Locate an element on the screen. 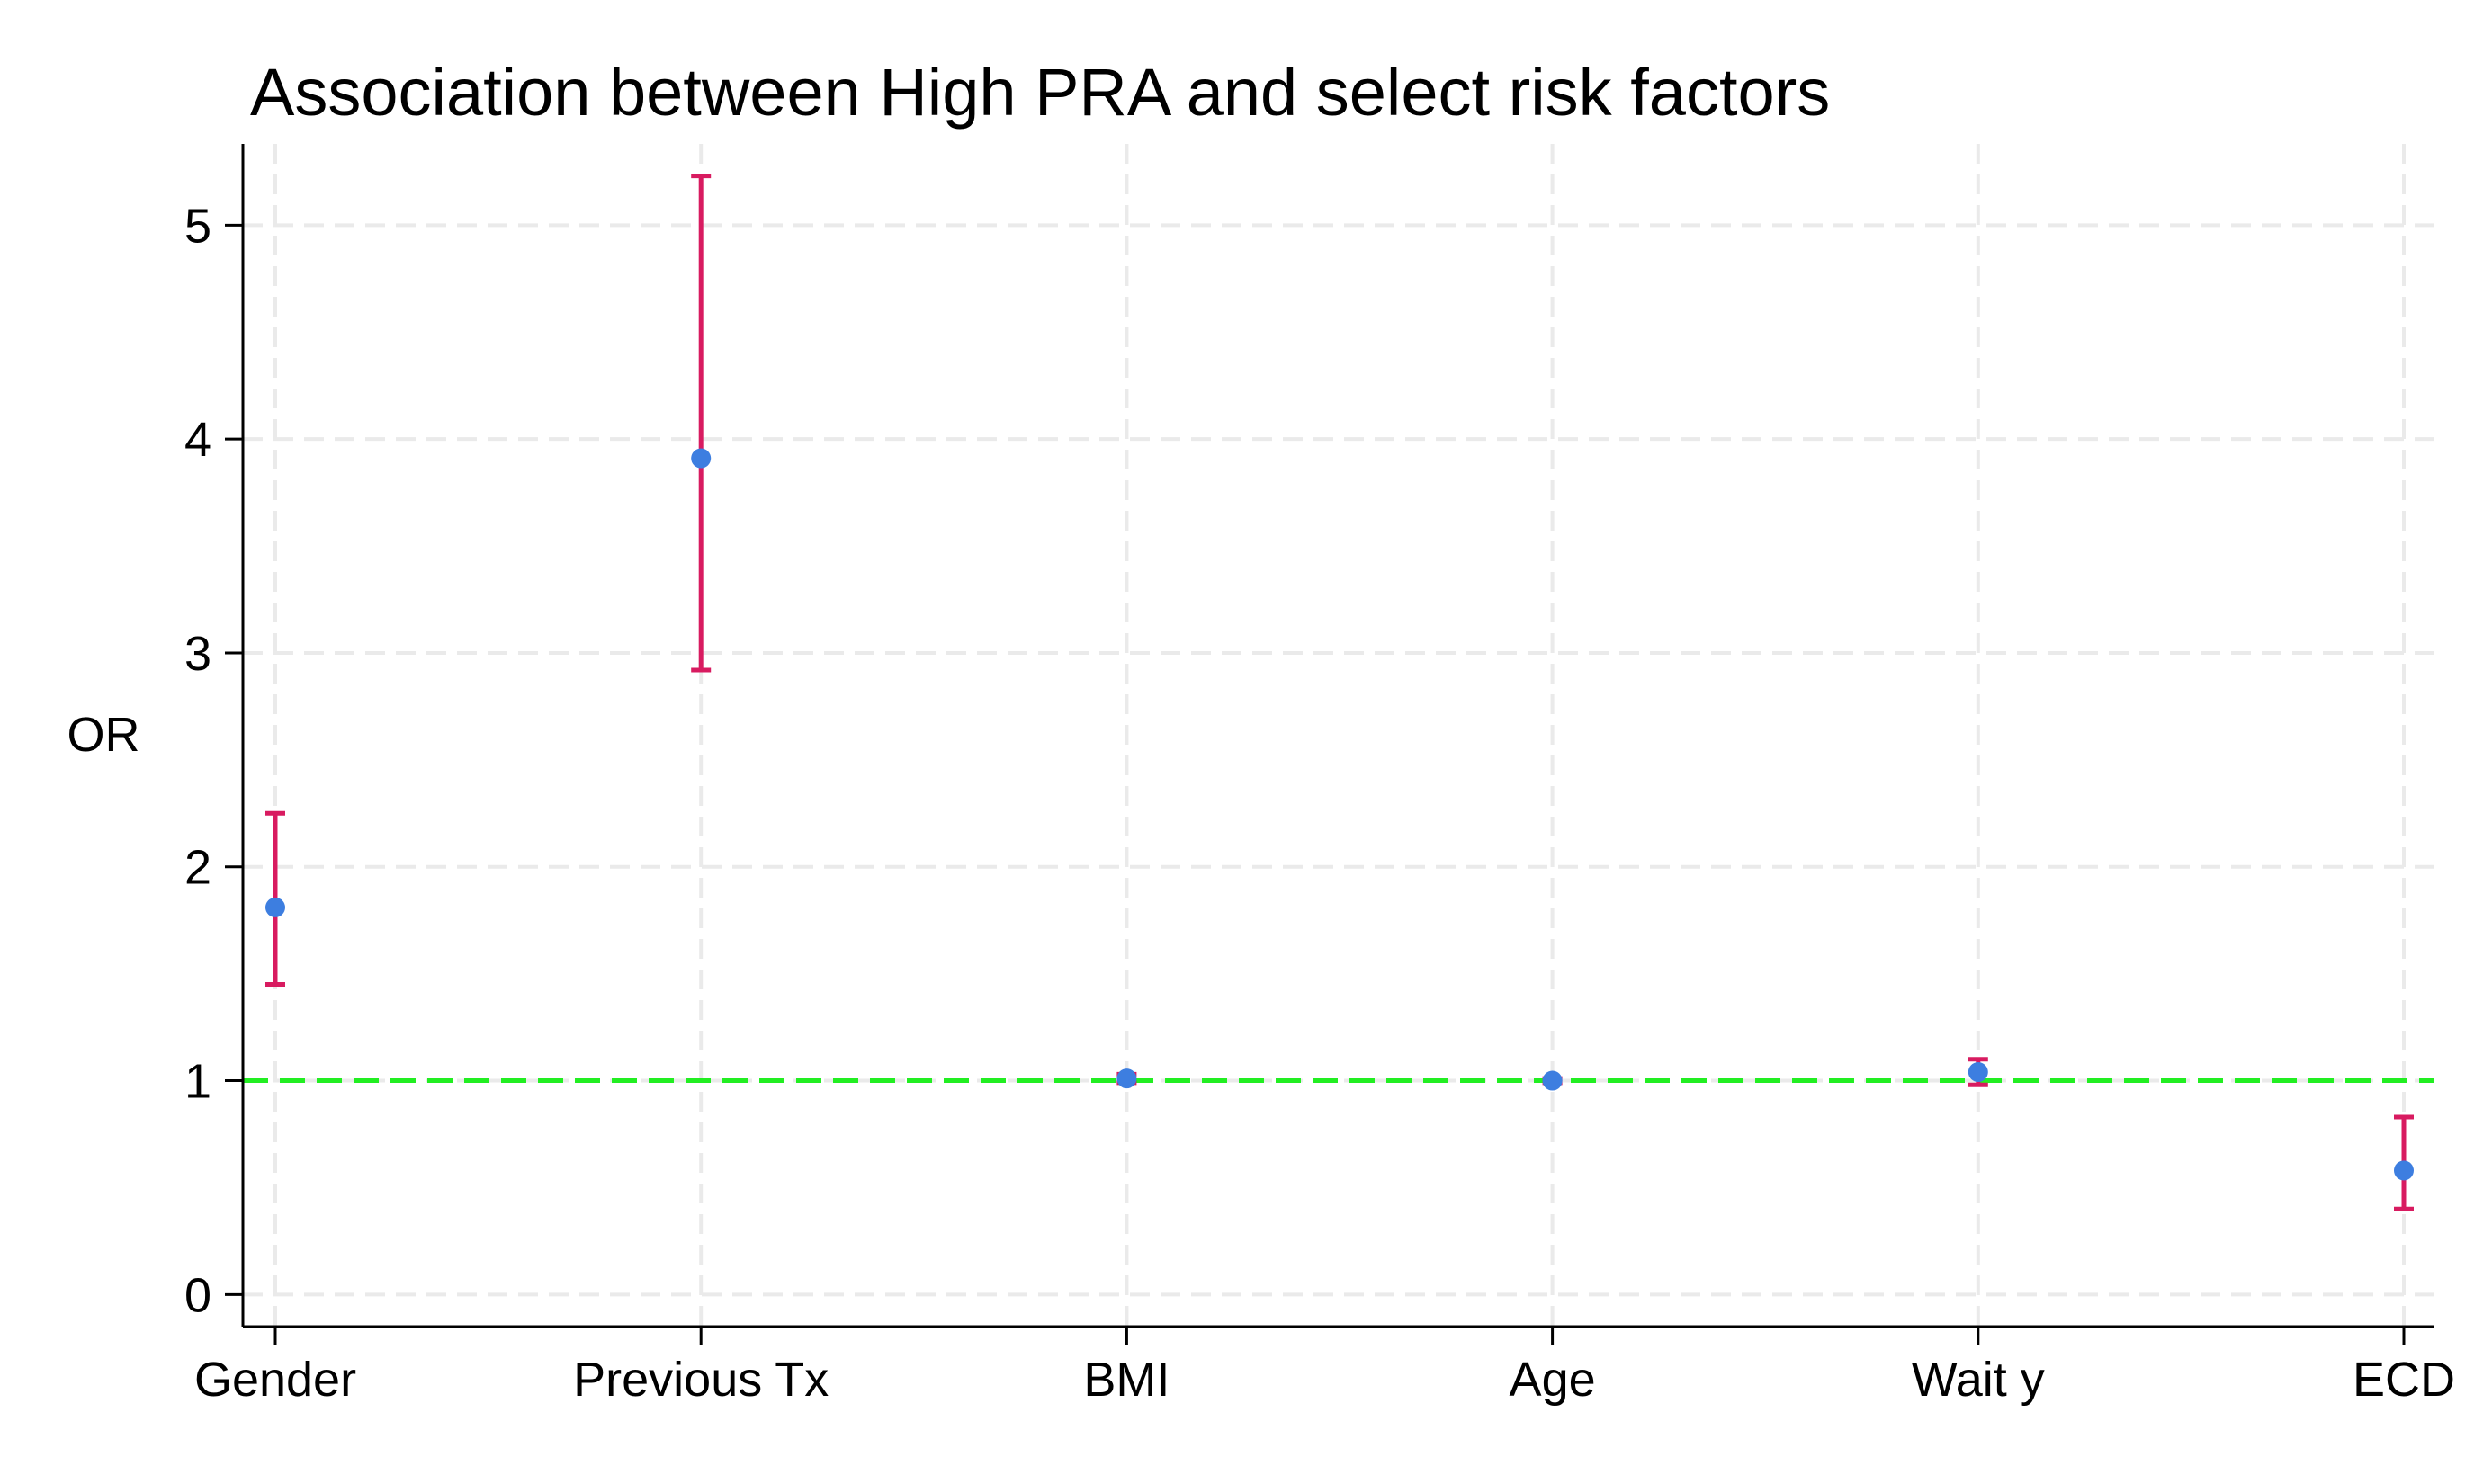 This screenshot has height=1484, width=2474. y-tick-label: 5 is located at coordinates (197, 226).